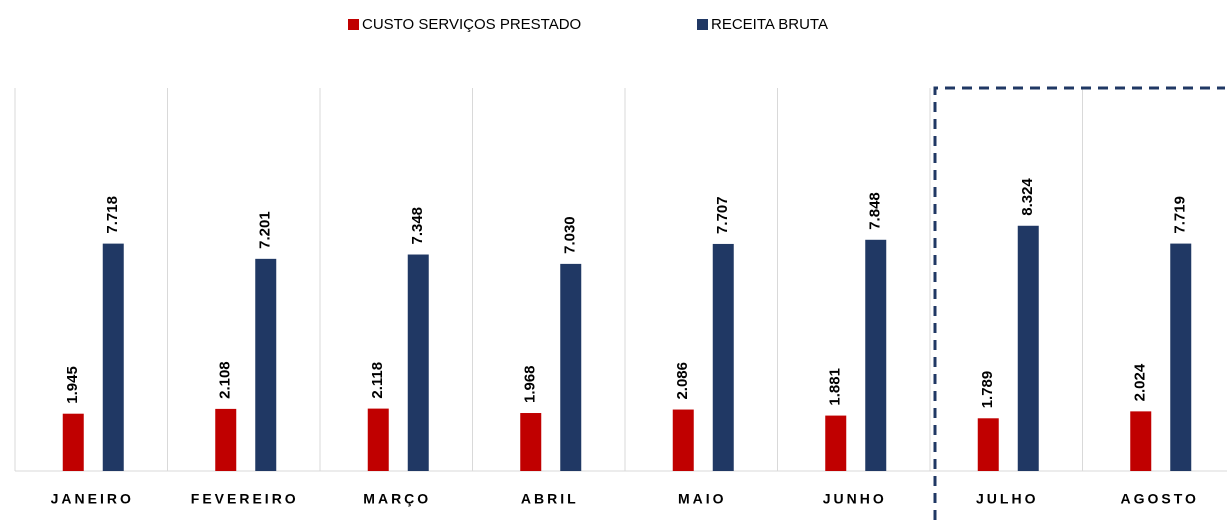 The width and height of the screenshot is (1227, 520). I want to click on data-label: 7.718, so click(112, 215).